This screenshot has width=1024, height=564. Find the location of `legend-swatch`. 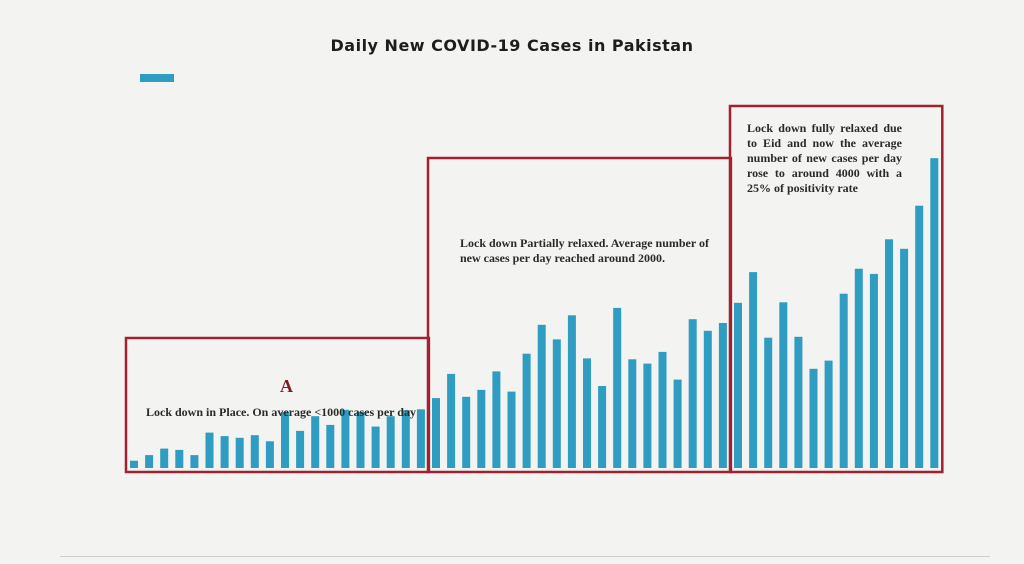

legend-swatch is located at coordinates (157, 78).